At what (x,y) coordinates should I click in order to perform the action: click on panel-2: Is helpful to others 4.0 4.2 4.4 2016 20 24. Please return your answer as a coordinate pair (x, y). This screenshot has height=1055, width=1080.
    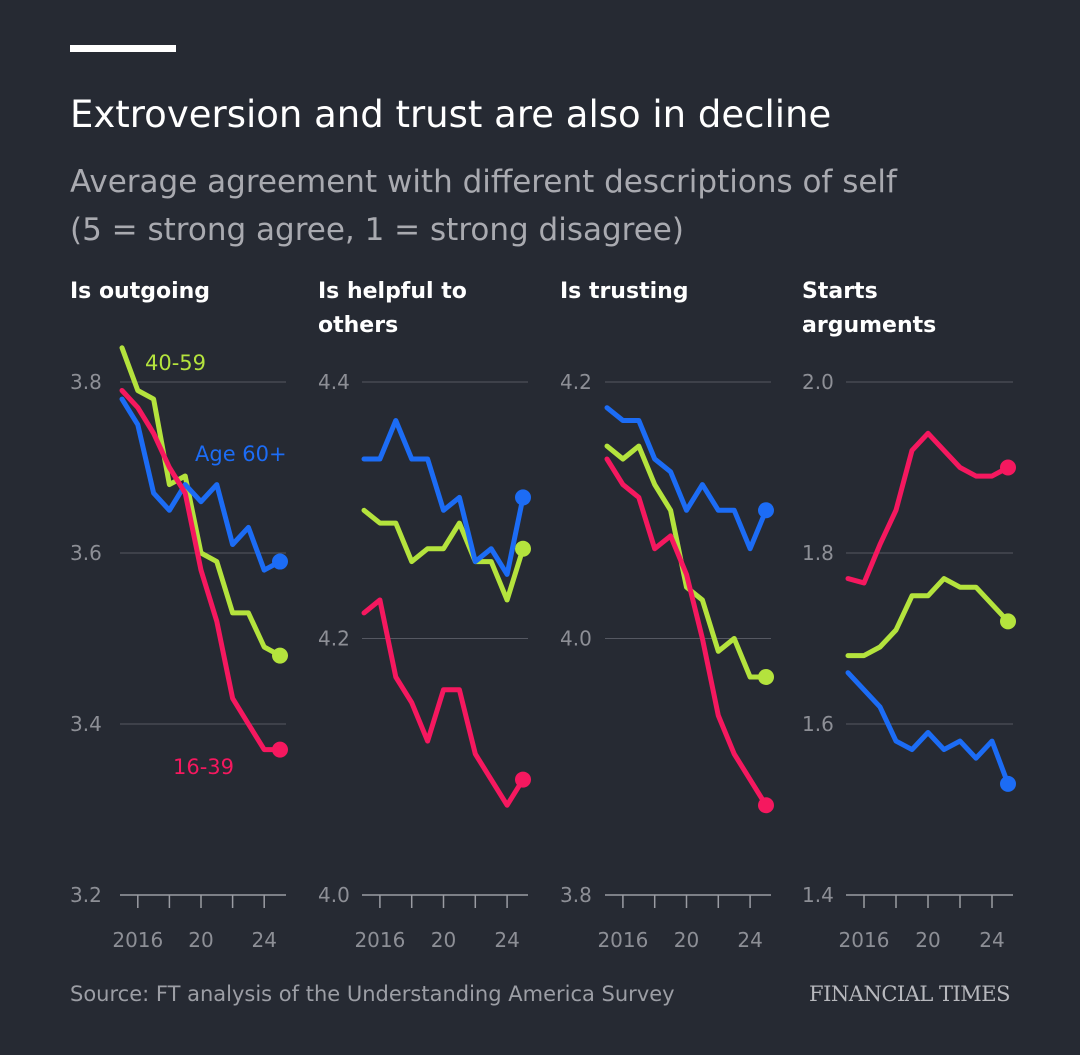
    Looking at the image, I should click on (424, 615).